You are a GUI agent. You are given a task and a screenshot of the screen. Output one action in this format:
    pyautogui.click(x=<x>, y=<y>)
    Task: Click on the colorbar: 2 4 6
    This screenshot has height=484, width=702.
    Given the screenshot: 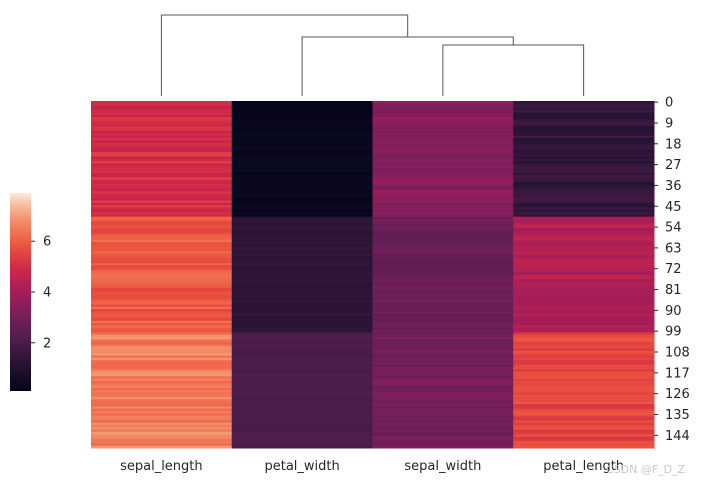 What is the action you would take?
    pyautogui.click(x=30, y=292)
    